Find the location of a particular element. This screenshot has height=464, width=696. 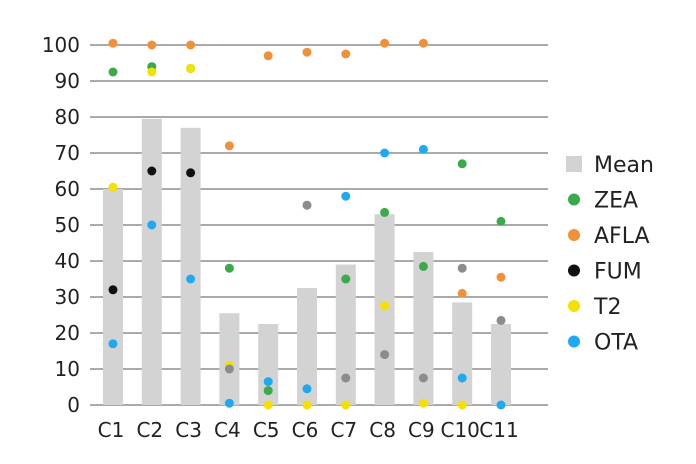

point-zea-C9 is located at coordinates (423, 266).